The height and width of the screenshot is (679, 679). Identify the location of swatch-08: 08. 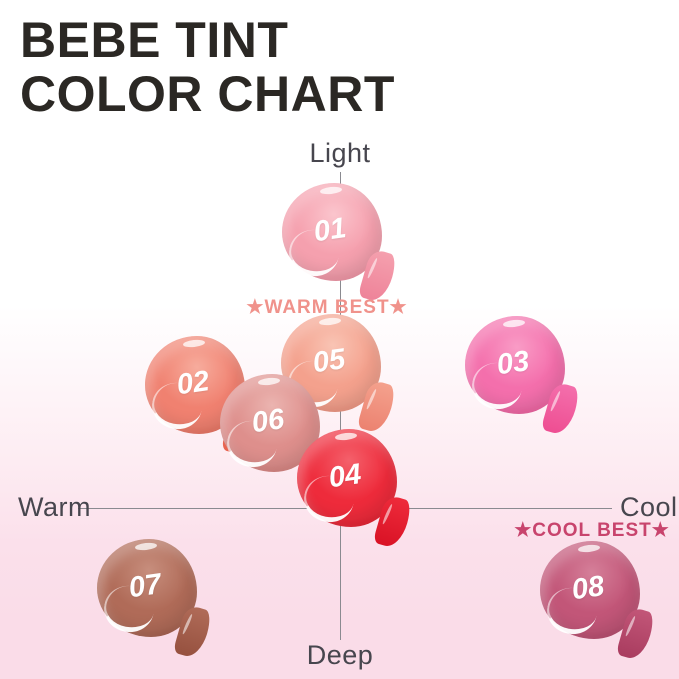
(598, 601).